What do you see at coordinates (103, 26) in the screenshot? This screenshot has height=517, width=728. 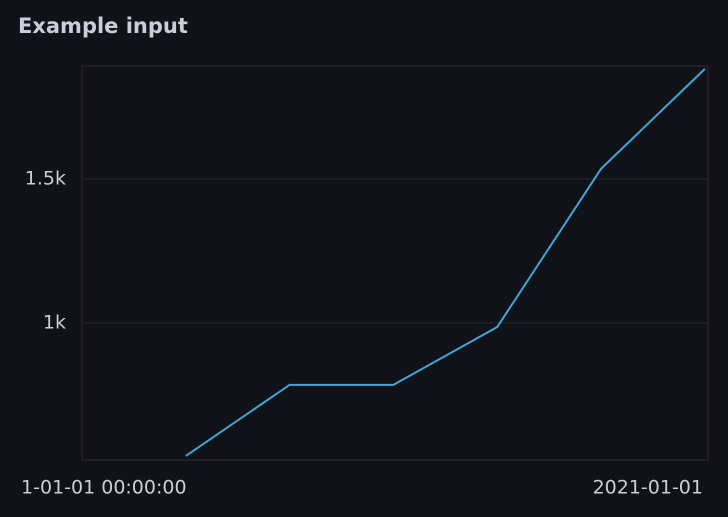 I see `panel-title: Example input` at bounding box center [103, 26].